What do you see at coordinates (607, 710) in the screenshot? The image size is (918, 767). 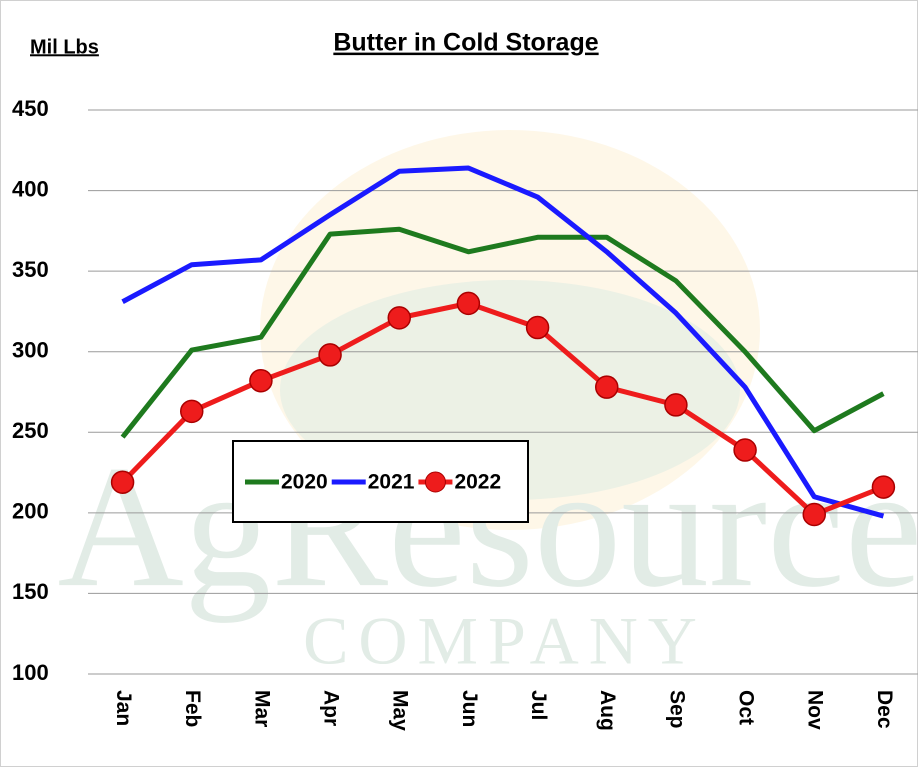 I see `x-tick-label: Aug` at bounding box center [607, 710].